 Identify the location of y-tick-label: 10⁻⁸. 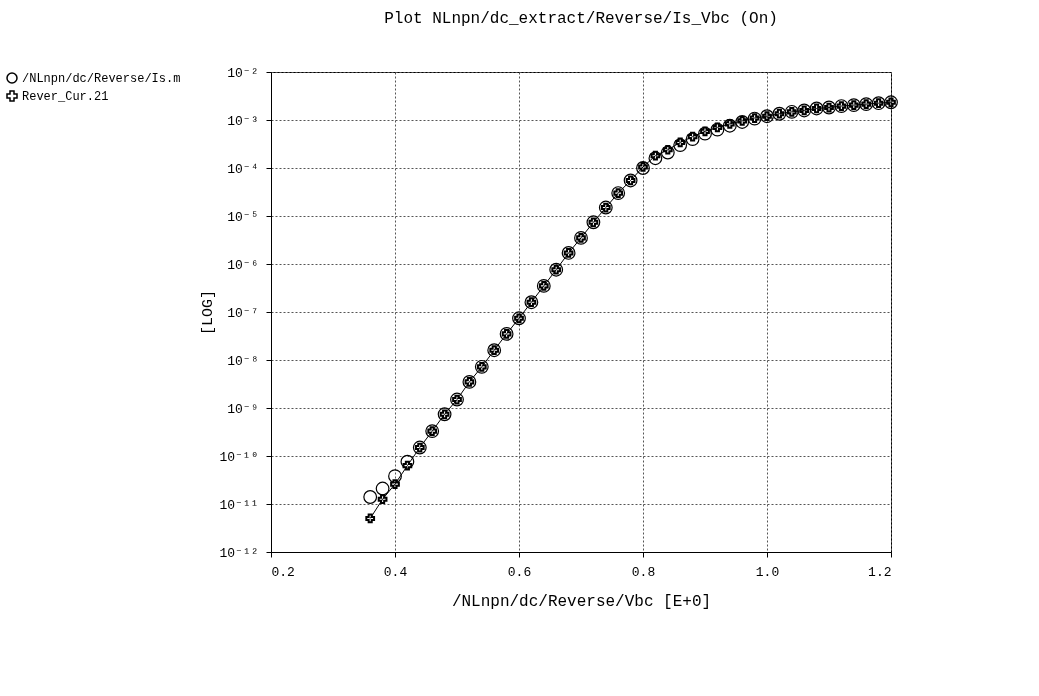
(243, 361).